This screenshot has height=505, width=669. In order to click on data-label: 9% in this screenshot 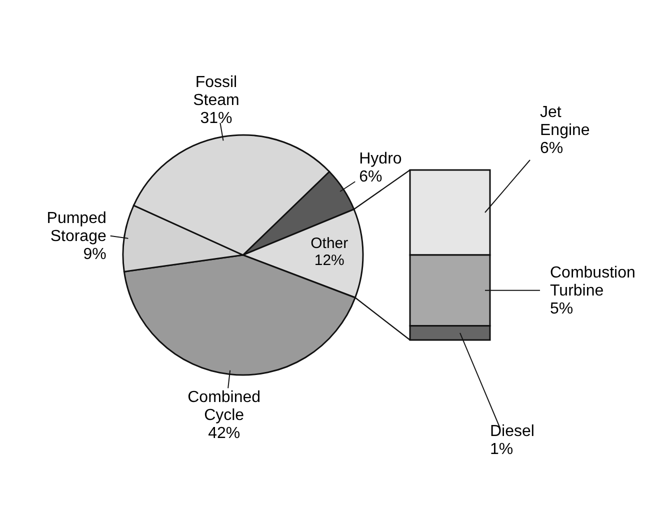, I will do `click(94, 254)`.